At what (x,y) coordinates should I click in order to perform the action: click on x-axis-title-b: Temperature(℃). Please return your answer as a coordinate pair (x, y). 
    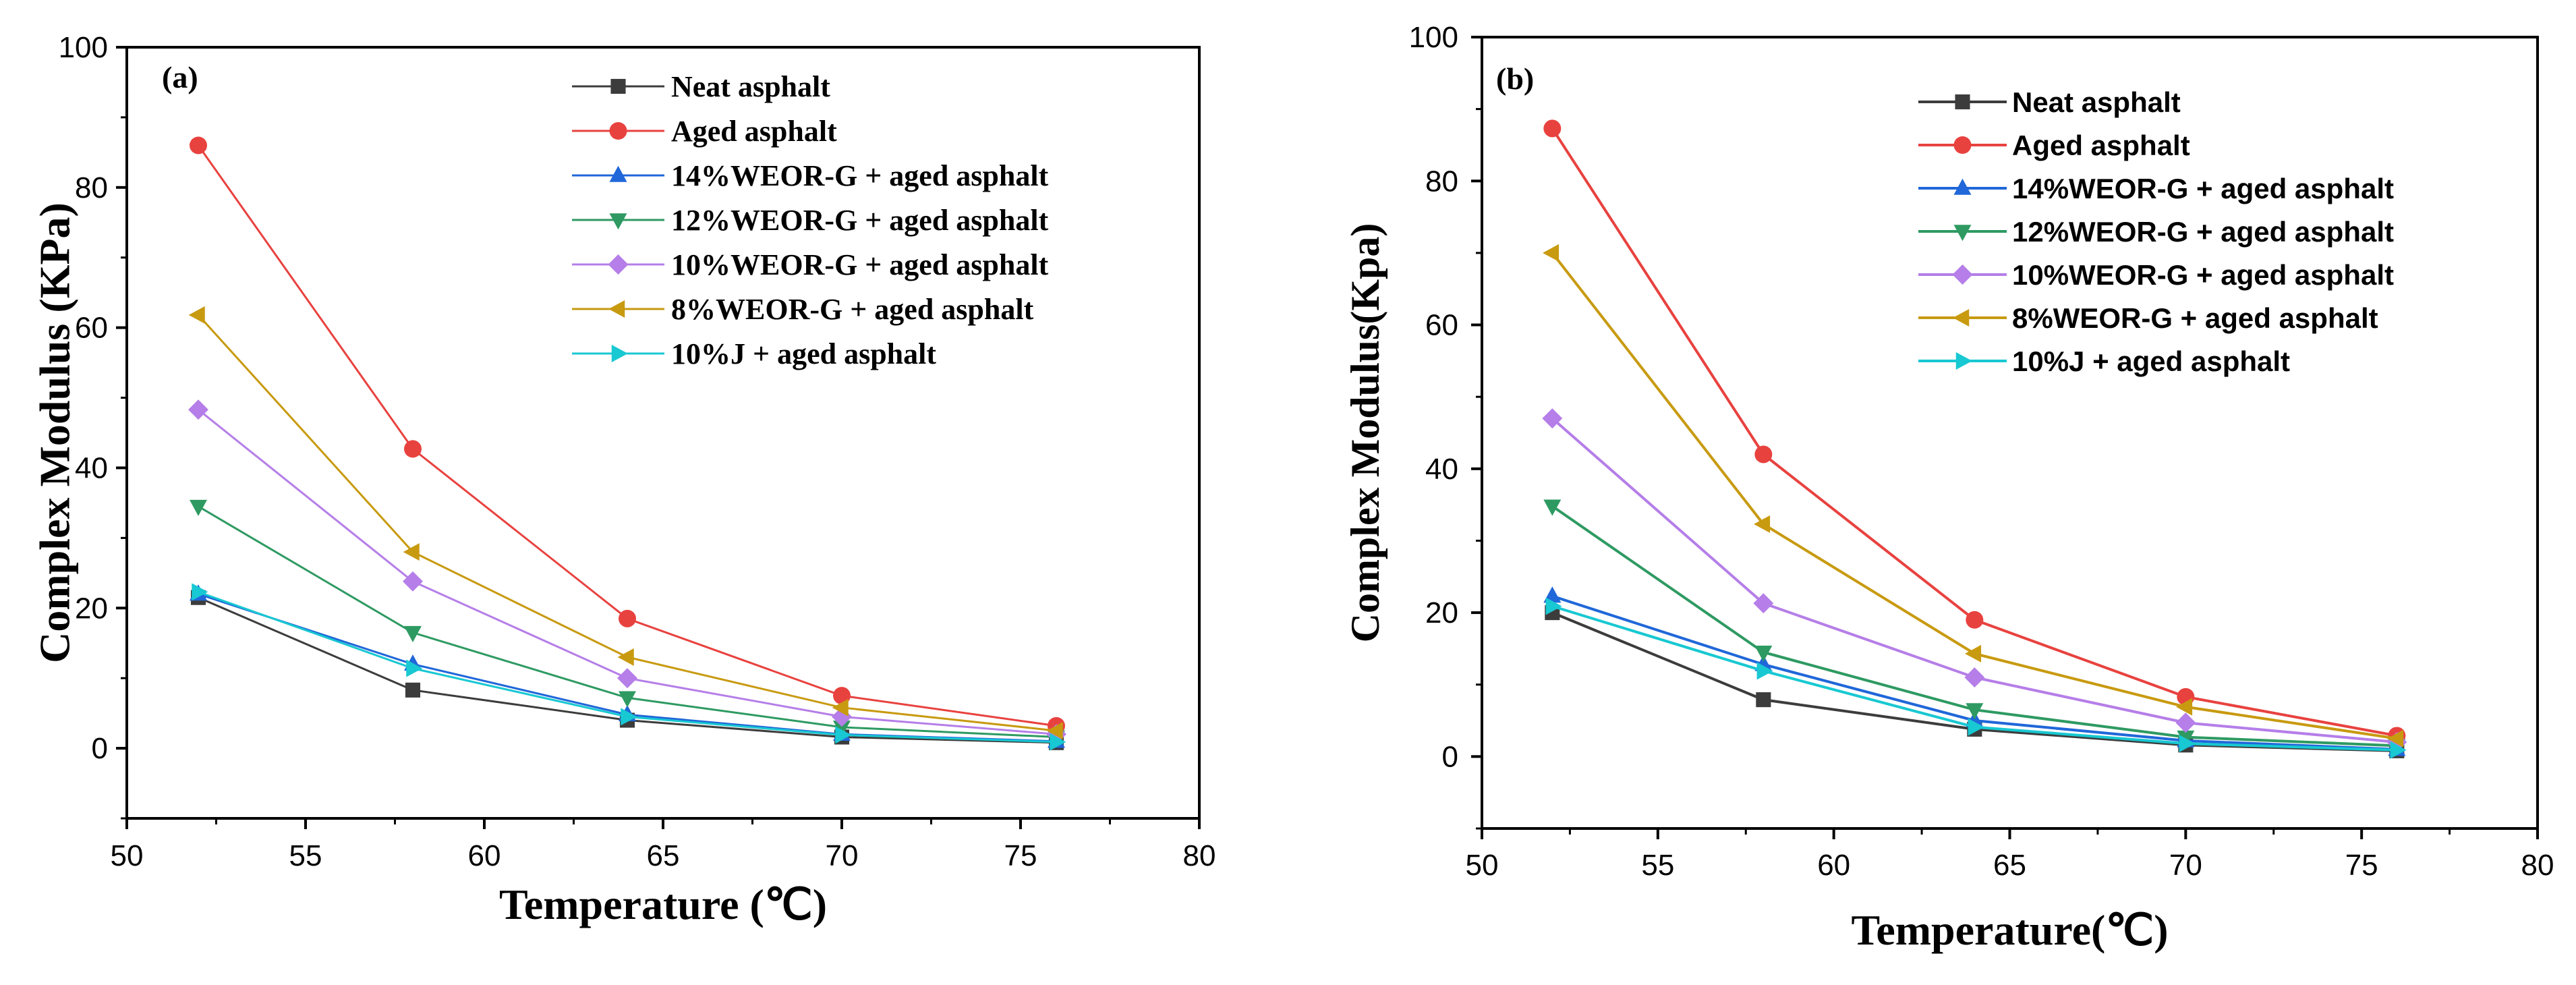
    Looking at the image, I should click on (2010, 930).